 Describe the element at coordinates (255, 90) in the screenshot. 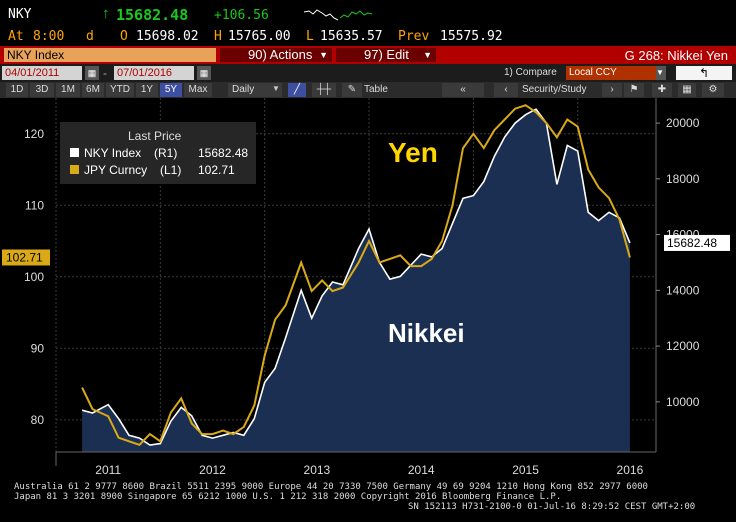

I see `period-select: Daily` at that location.